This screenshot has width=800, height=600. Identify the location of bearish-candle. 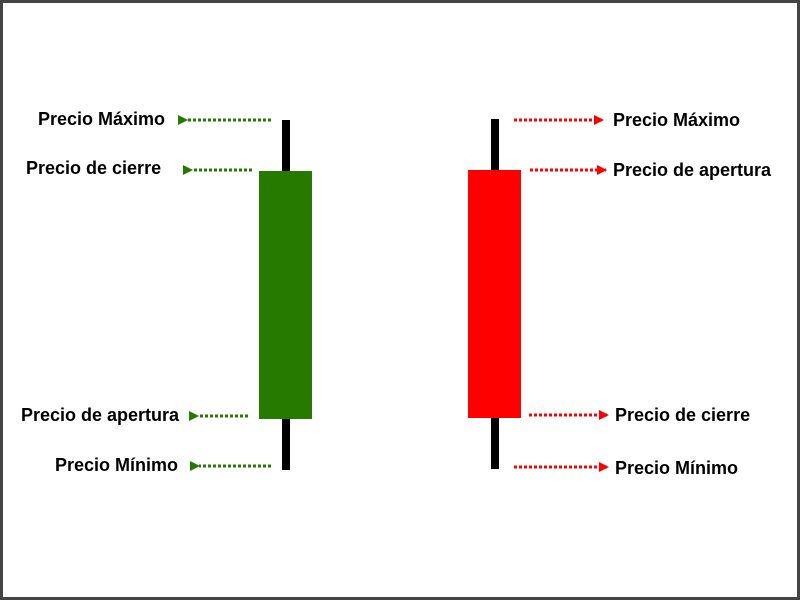
(494, 294).